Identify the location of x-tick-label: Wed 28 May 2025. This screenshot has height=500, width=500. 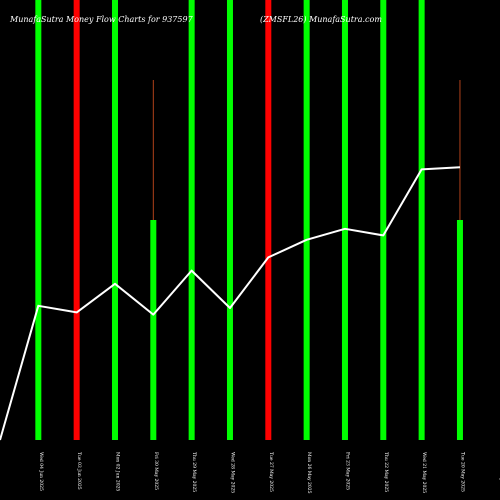
(232, 472).